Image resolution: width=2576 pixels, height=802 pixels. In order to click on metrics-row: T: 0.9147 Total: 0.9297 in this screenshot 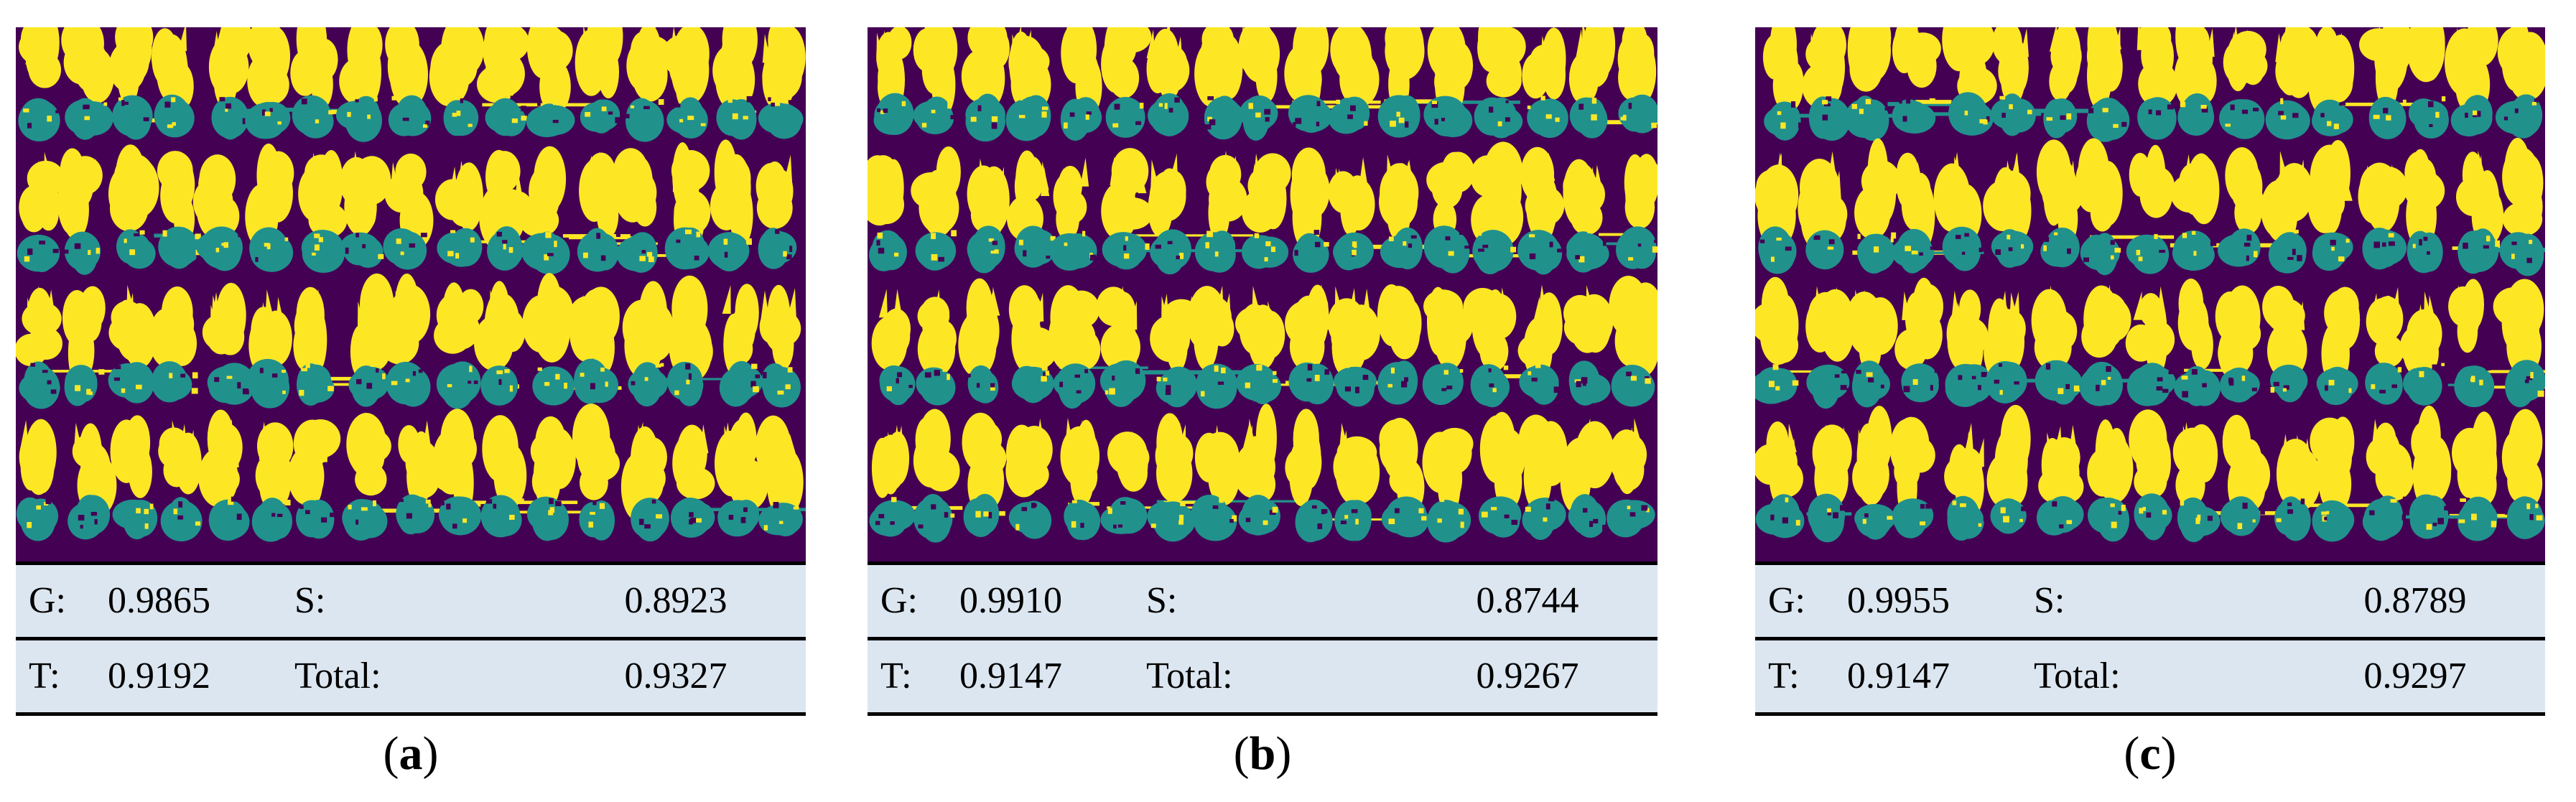, I will do `click(2150, 677)`.